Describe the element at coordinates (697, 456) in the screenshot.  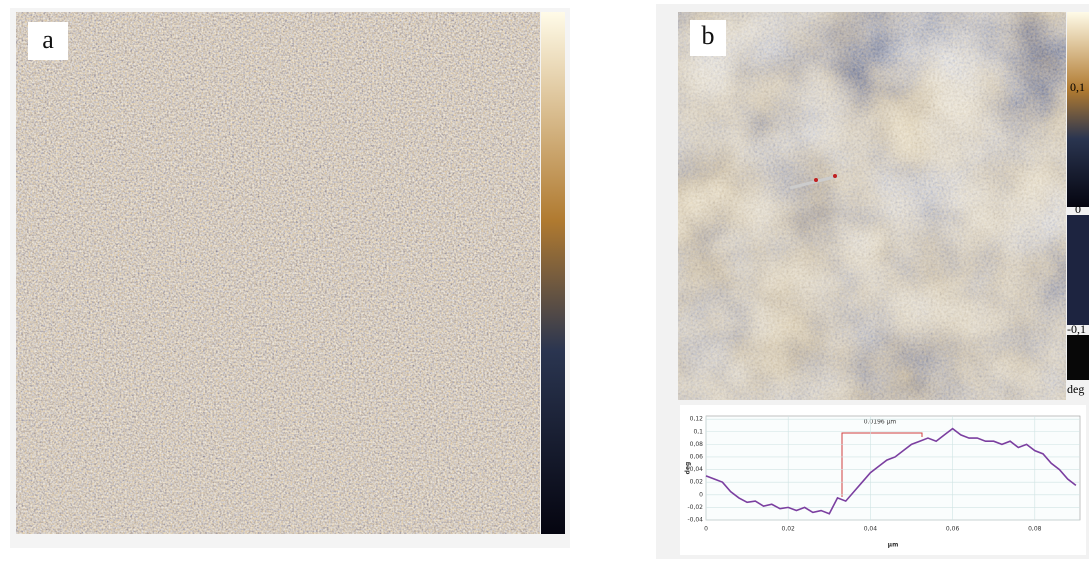
I see `y-tick-label: 0,06` at that location.